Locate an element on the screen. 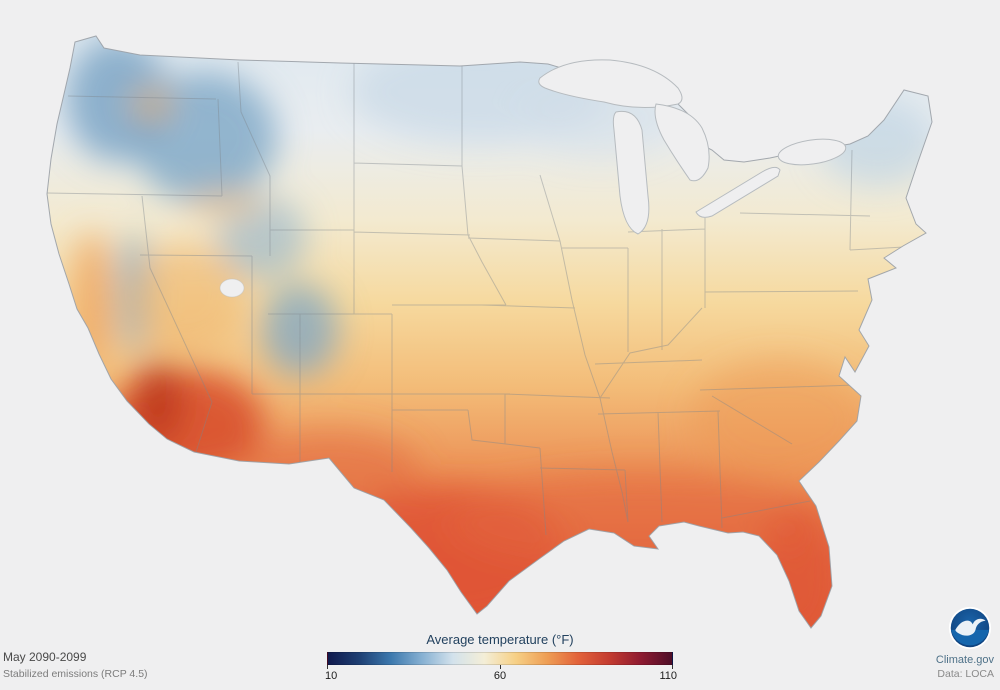 This screenshot has width=1000, height=690. legend-tick-min: 10 is located at coordinates (331, 676).